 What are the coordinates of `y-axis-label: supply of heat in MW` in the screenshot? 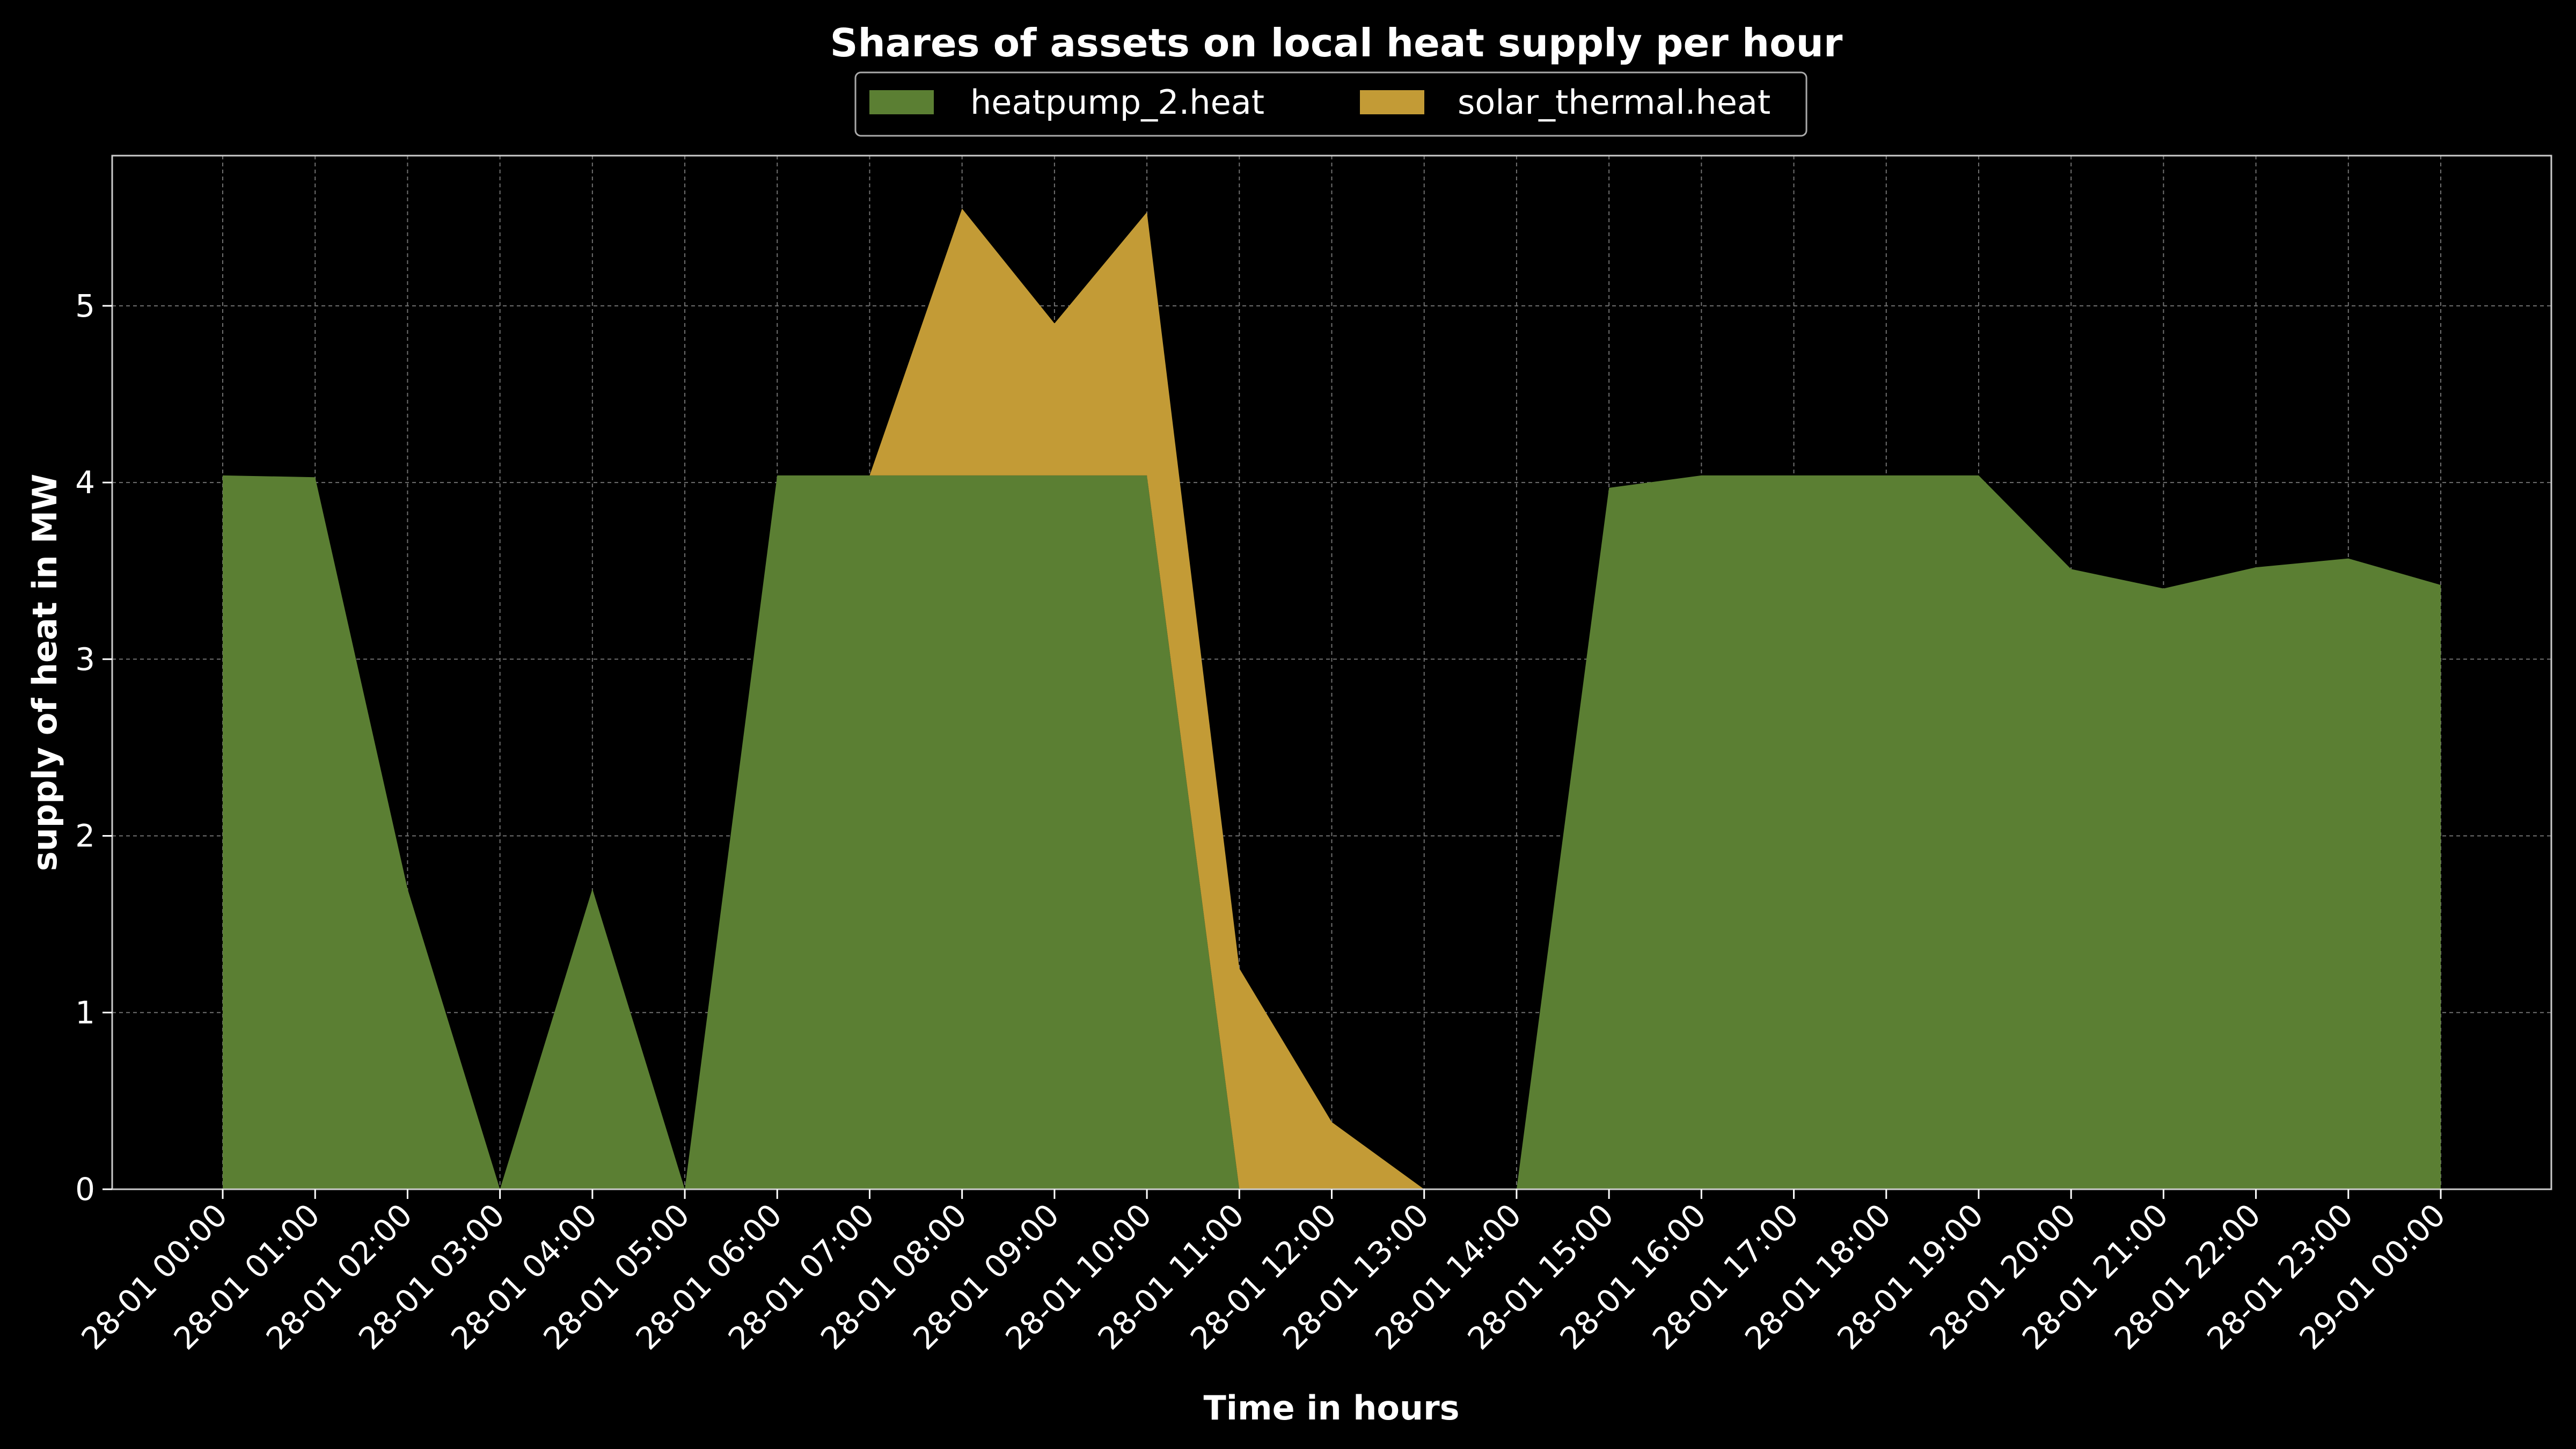 It's located at (44, 673).